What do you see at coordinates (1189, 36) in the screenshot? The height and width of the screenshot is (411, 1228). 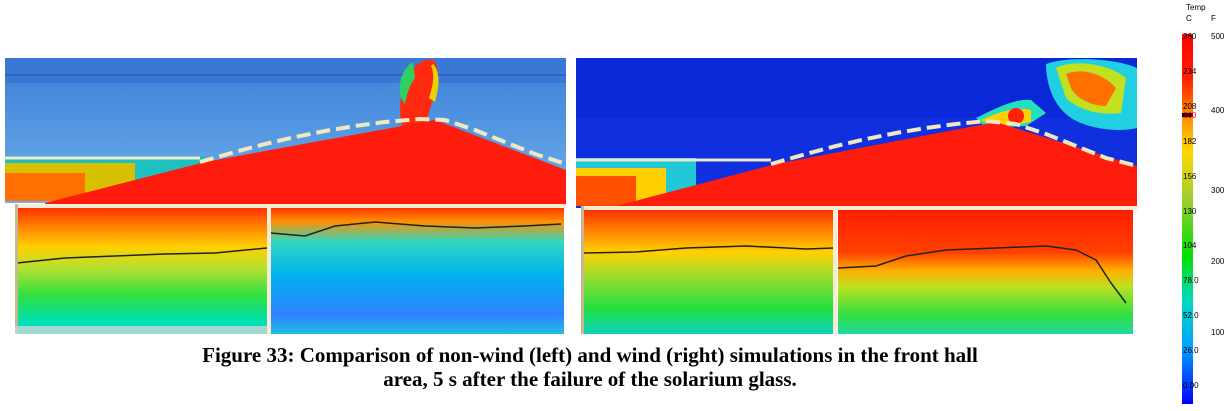 I see `legend-c-tick: 260` at bounding box center [1189, 36].